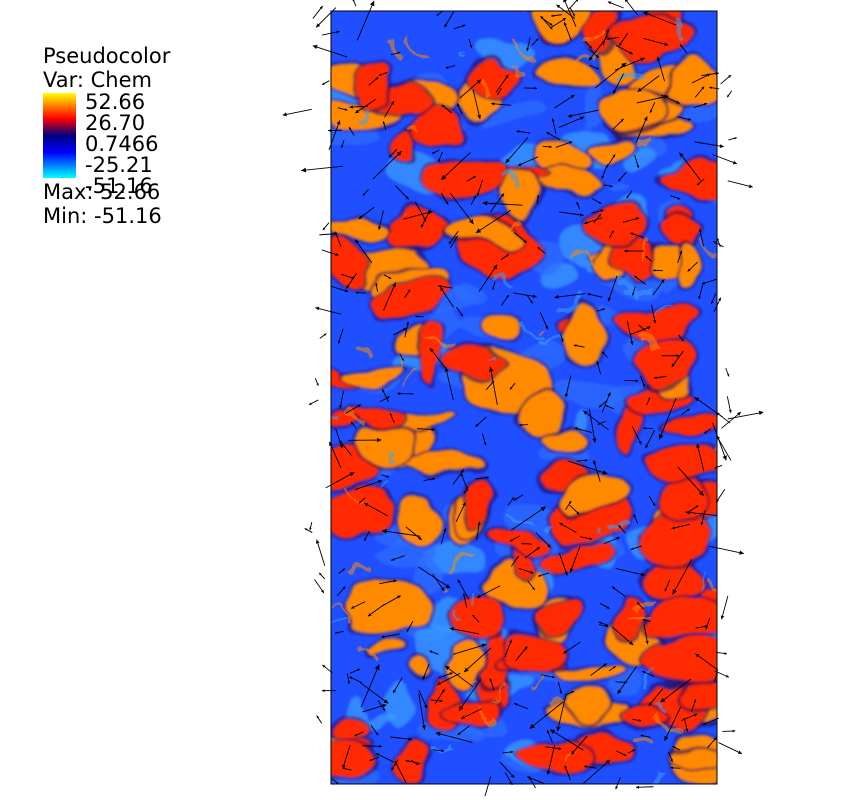 Image resolution: width=856 pixels, height=800 pixels. What do you see at coordinates (121, 144) in the screenshot?
I see `colorbar-tick-label: 0.7466` at bounding box center [121, 144].